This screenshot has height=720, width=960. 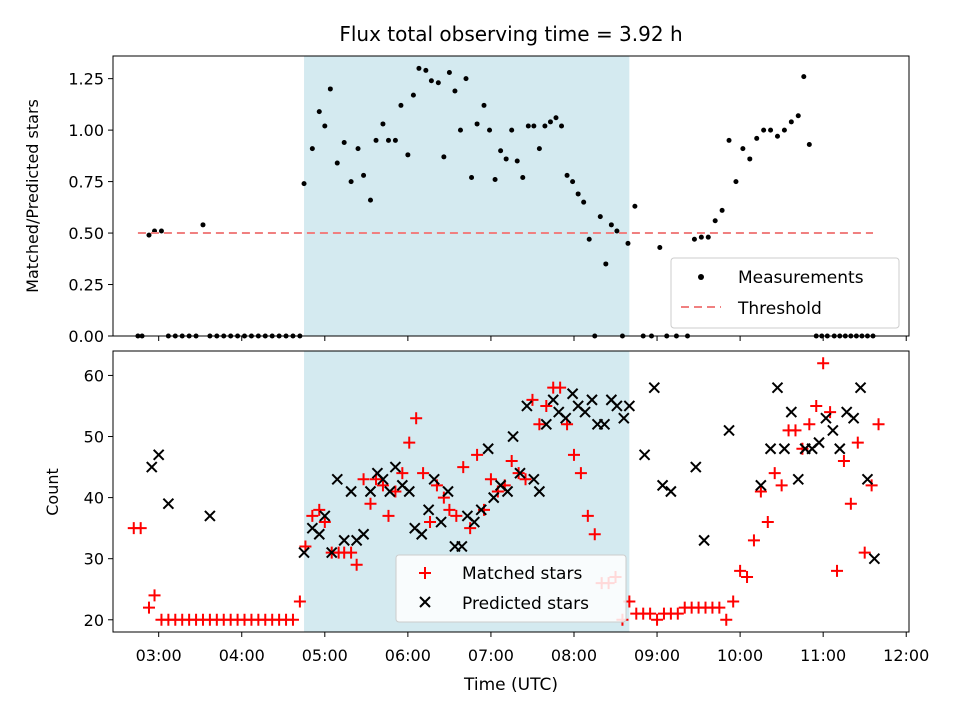 I want to click on x-tick-label: 05:00, so click(x=325, y=655).